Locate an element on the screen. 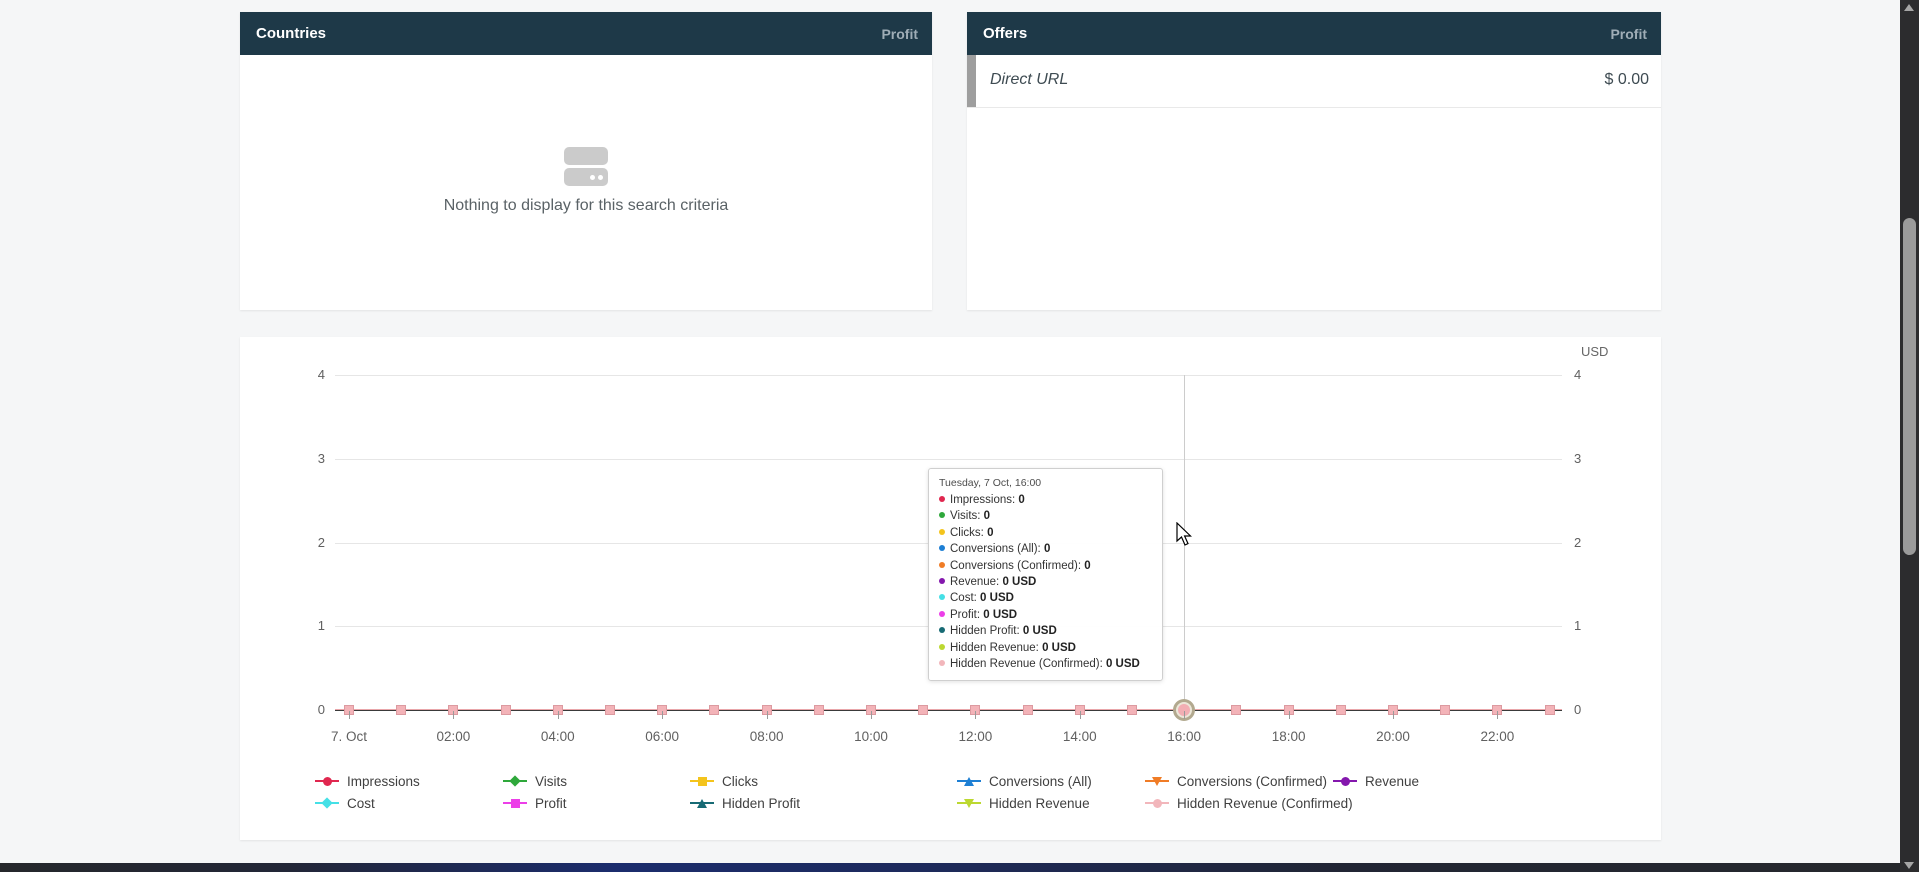  y-axis-label-right: 1 is located at coordinates (1578, 626).